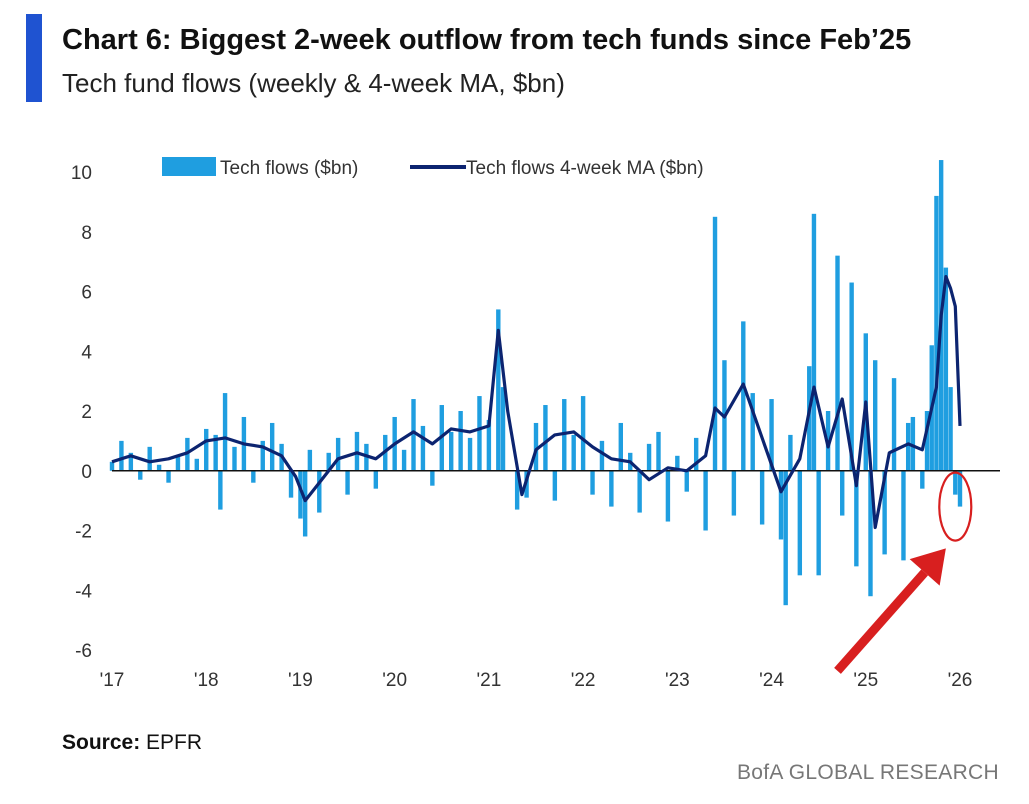  Describe the element at coordinates (83, 532) in the screenshot. I see `y-tick-label: -2` at that location.